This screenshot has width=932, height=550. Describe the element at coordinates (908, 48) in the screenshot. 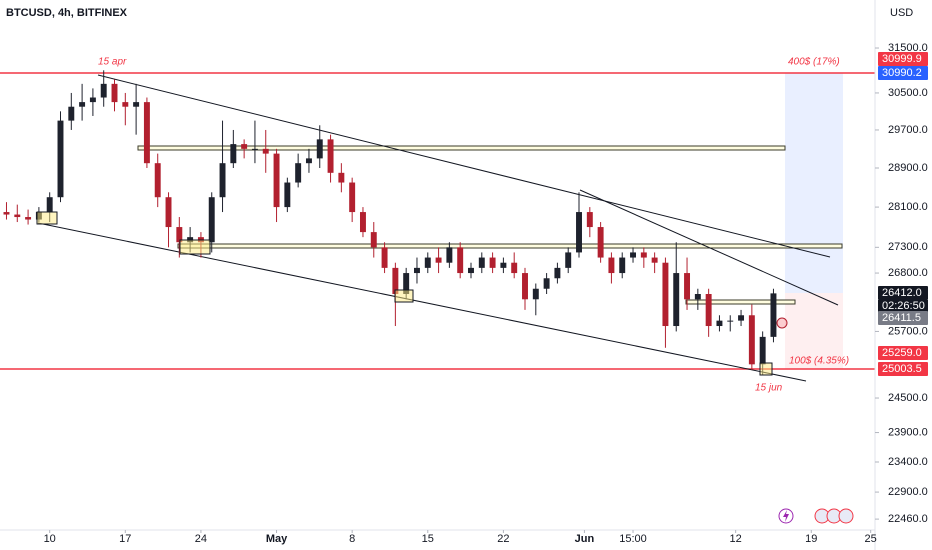

I see `y-tick-label: 31500.0` at that location.